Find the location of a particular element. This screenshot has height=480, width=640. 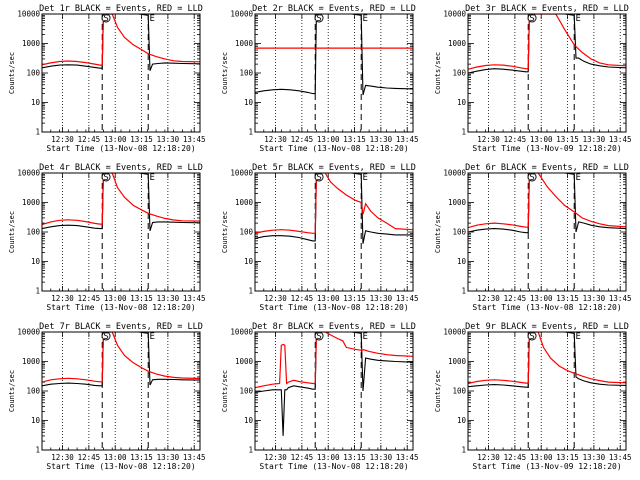

panel-title: Det 2r BLACK = Events, RED = LLD is located at coordinates (334, 9).